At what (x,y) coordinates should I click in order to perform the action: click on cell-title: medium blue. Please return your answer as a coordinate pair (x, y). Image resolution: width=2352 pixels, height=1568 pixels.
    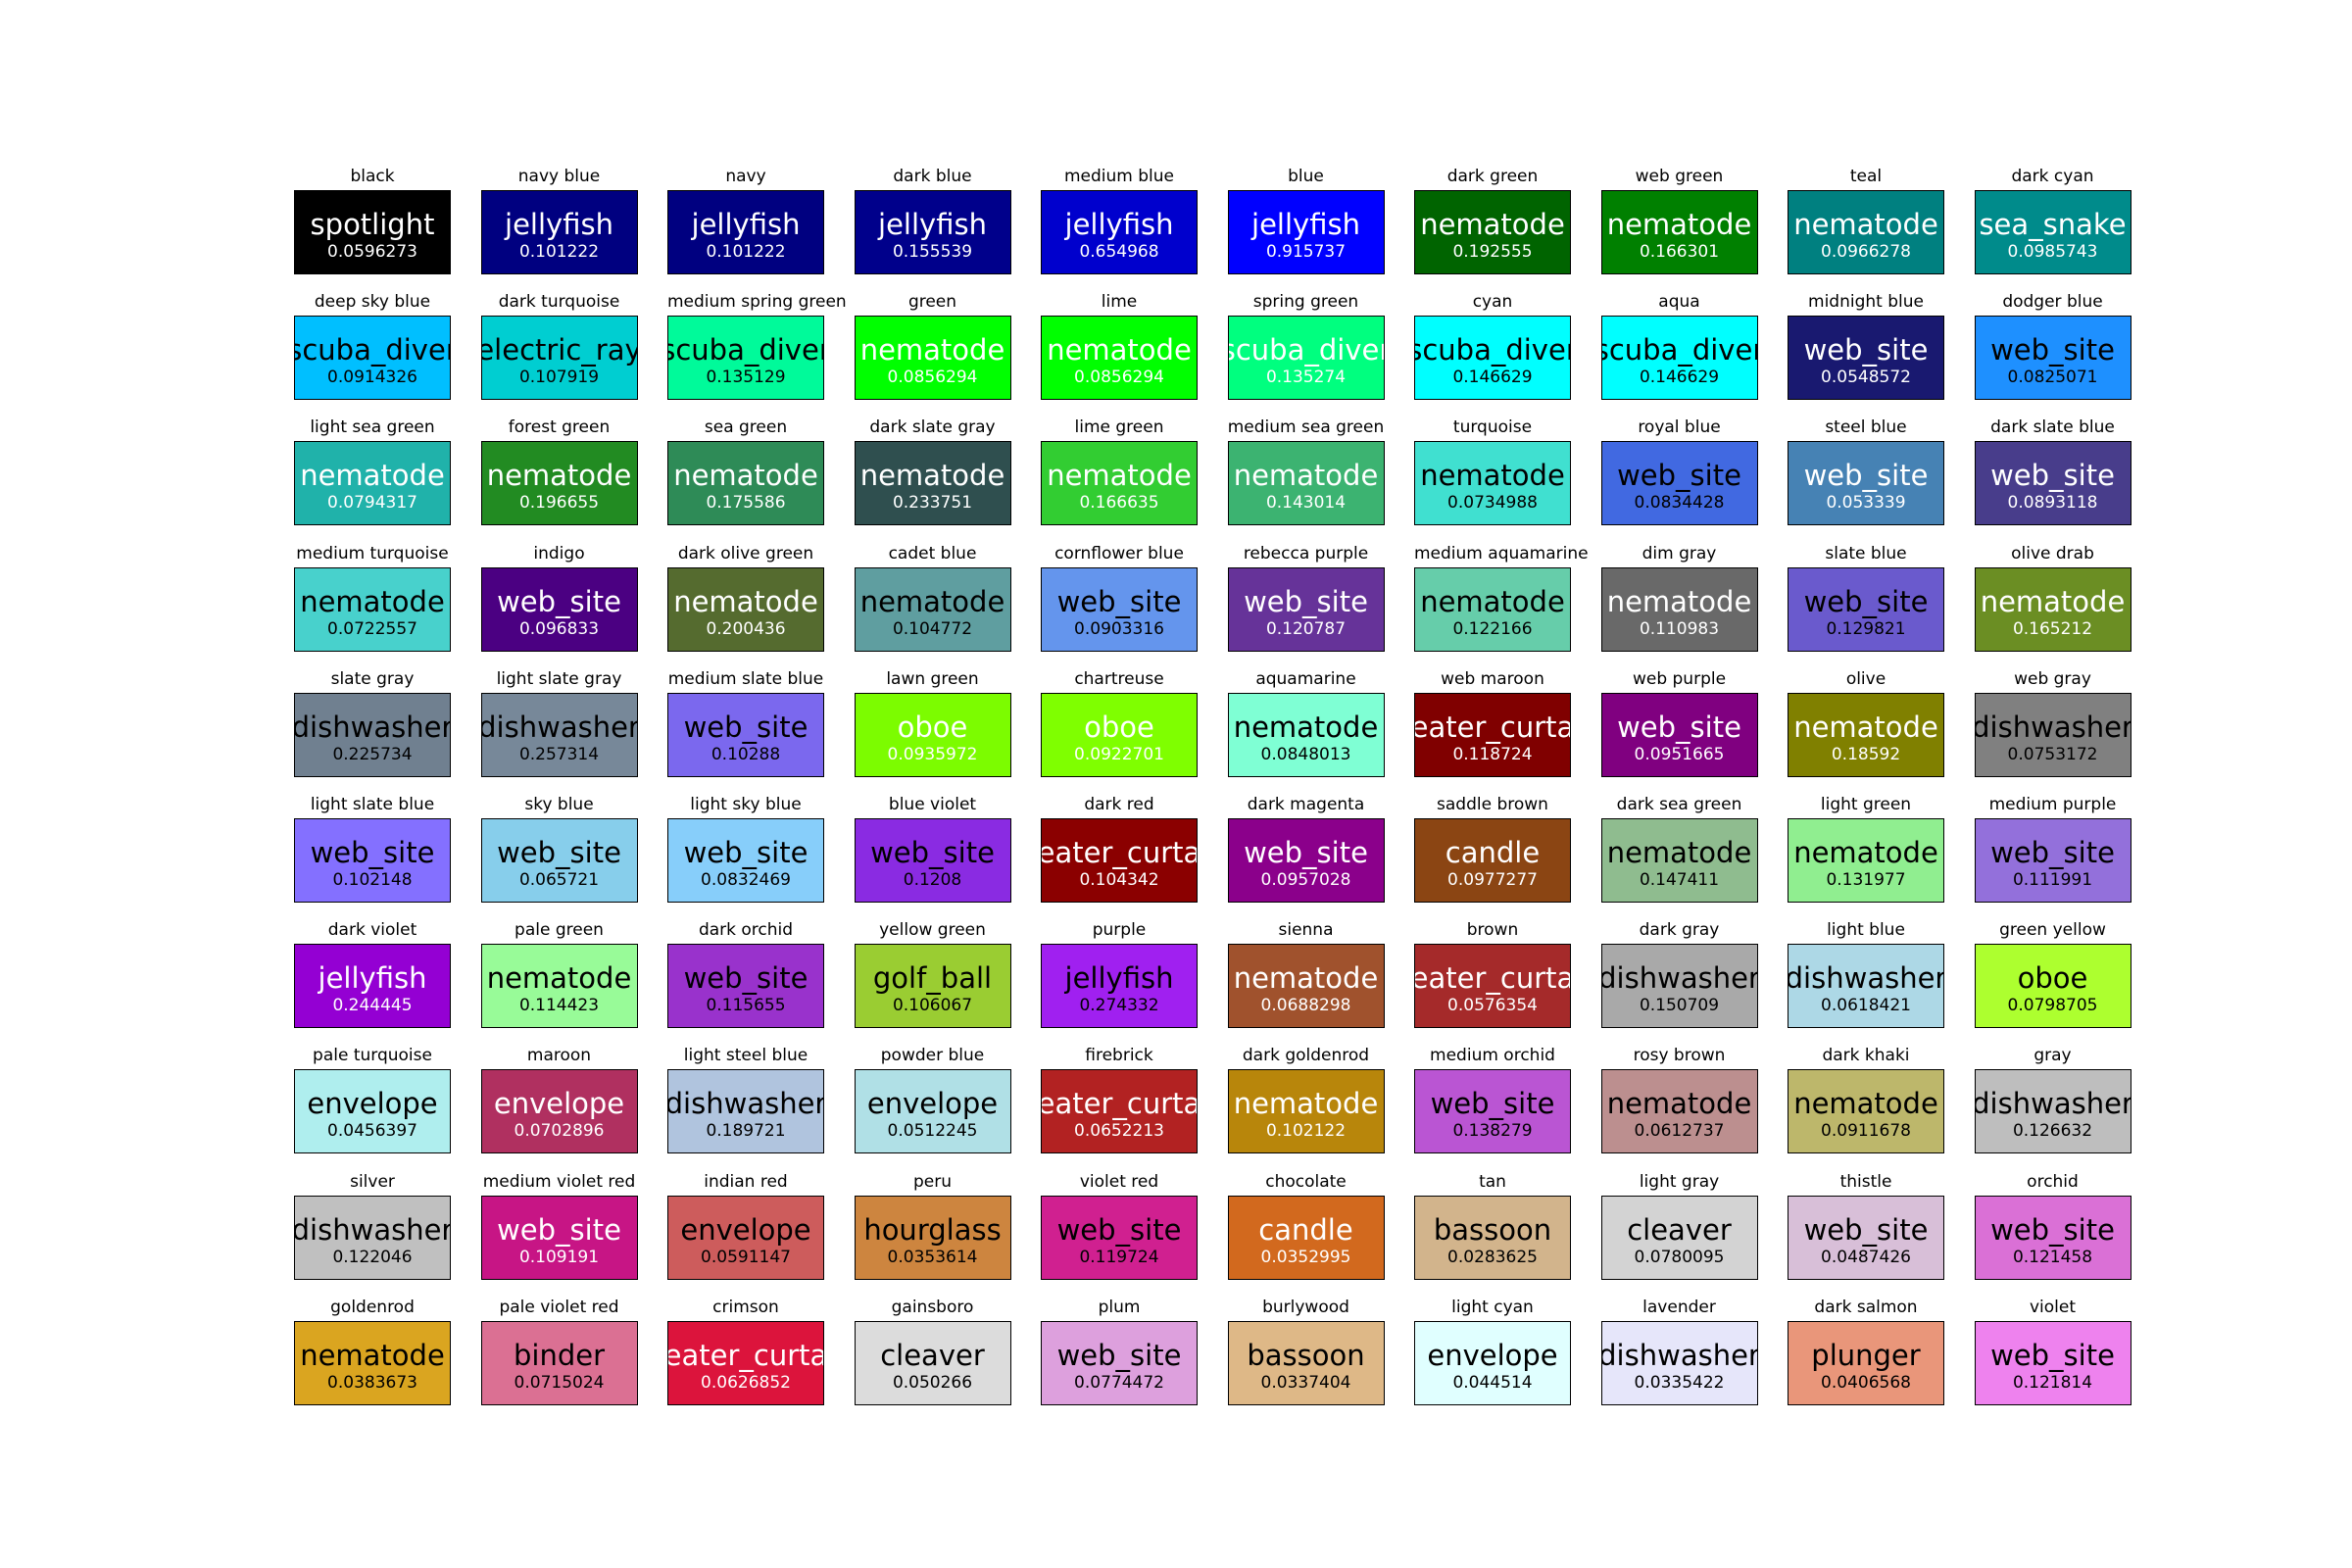
    Looking at the image, I should click on (1119, 176).